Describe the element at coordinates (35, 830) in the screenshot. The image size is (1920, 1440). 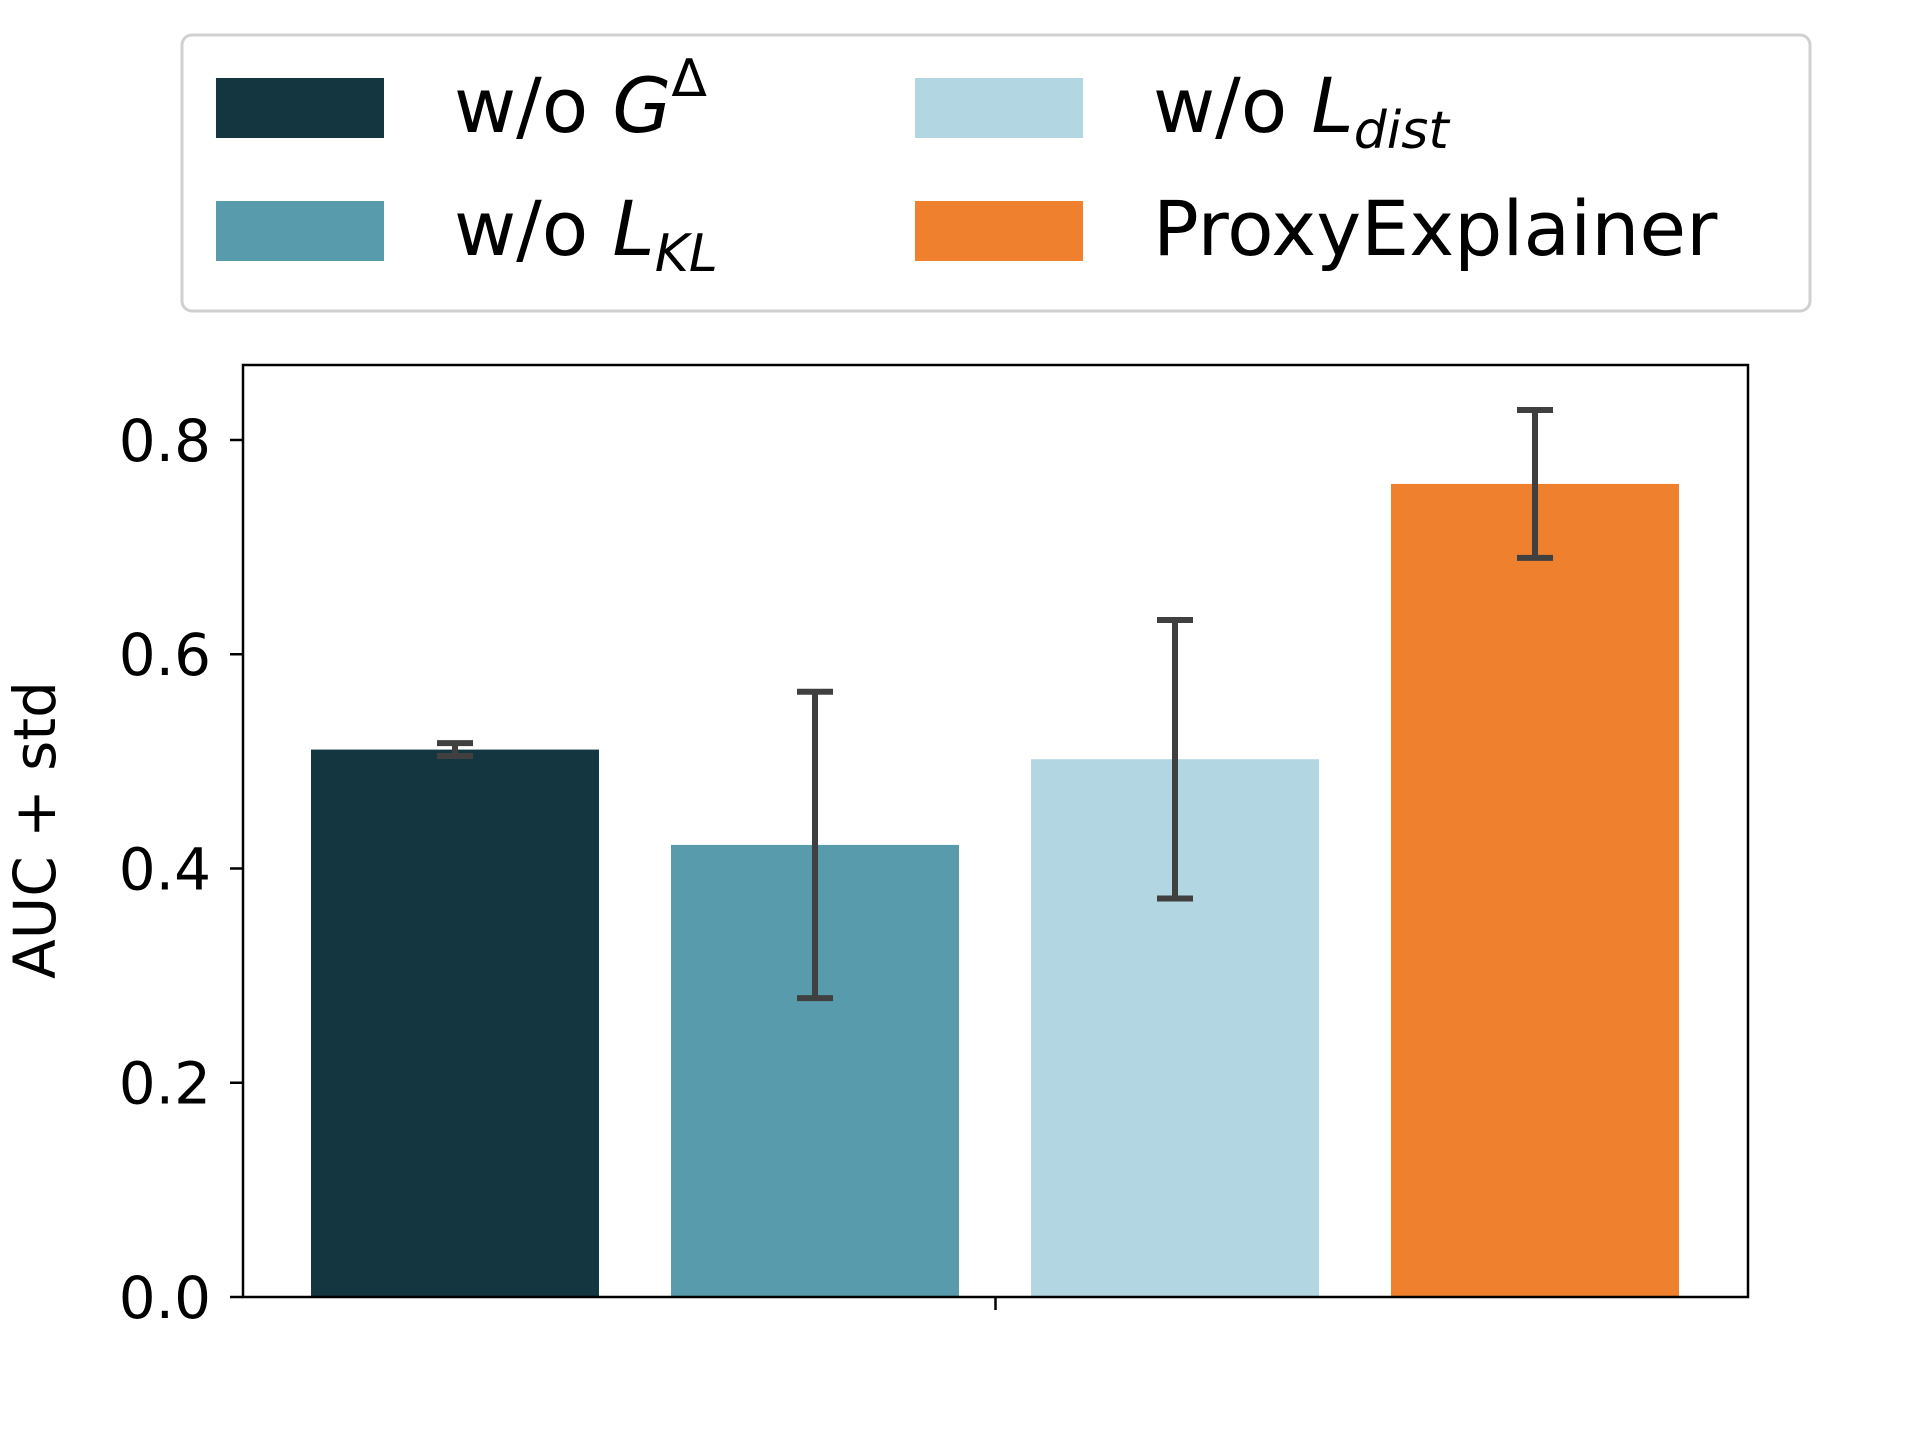
I see `y-axis-label: AUC + std` at that location.